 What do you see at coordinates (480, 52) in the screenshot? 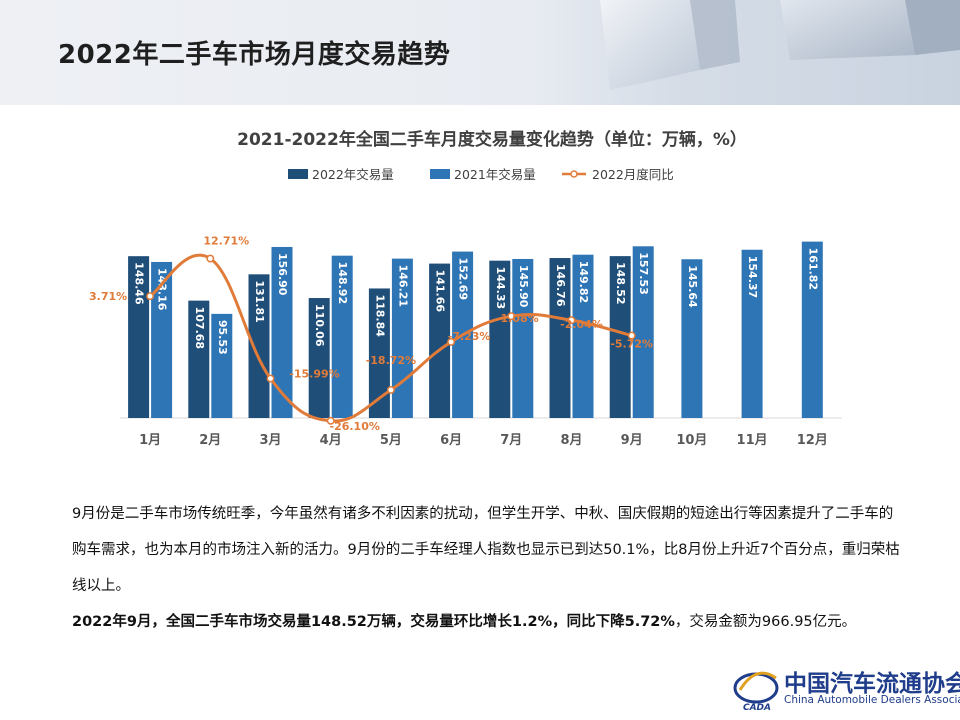
I see `header-banner: 2022年二手车市场月度交易趋势` at bounding box center [480, 52].